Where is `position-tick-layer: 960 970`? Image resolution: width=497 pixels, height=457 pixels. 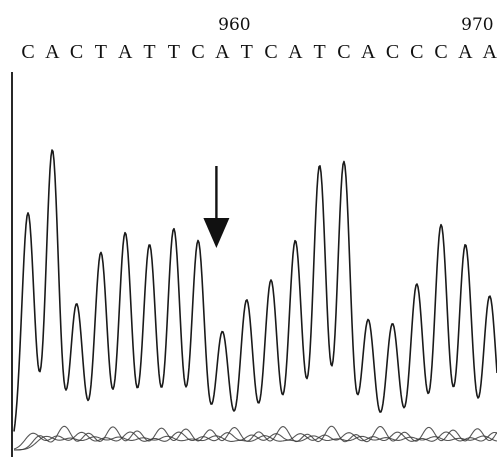 position-tick-layer: 960 970 is located at coordinates (355, 25).